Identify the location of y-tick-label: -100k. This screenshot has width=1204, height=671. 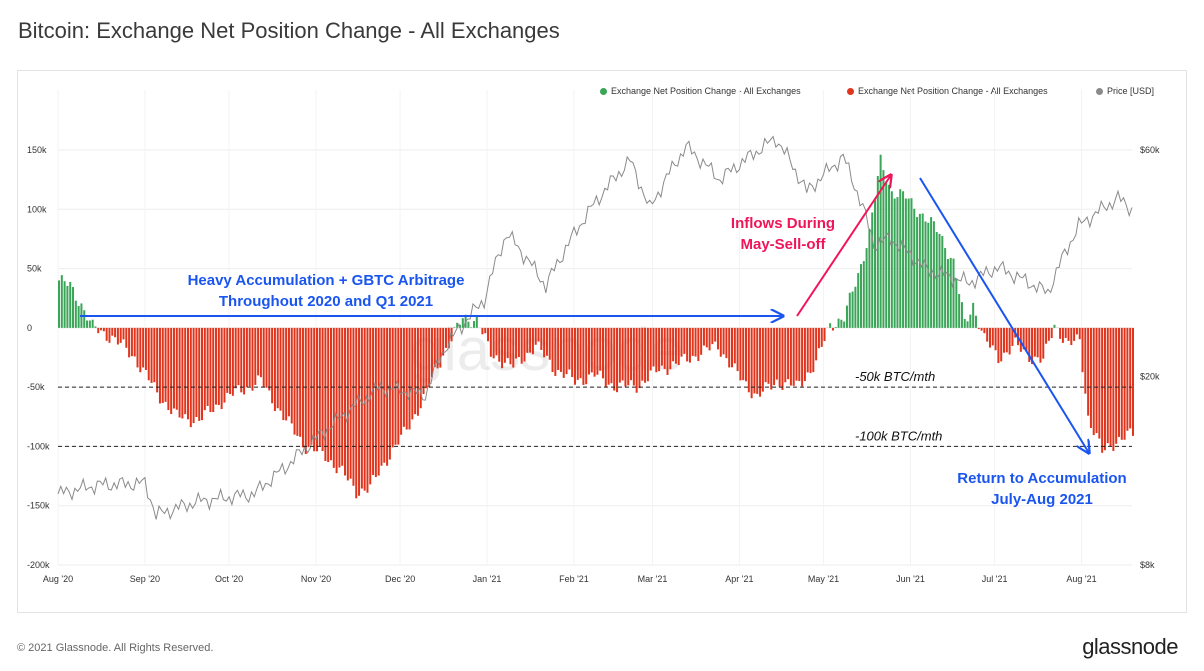
(38, 446).